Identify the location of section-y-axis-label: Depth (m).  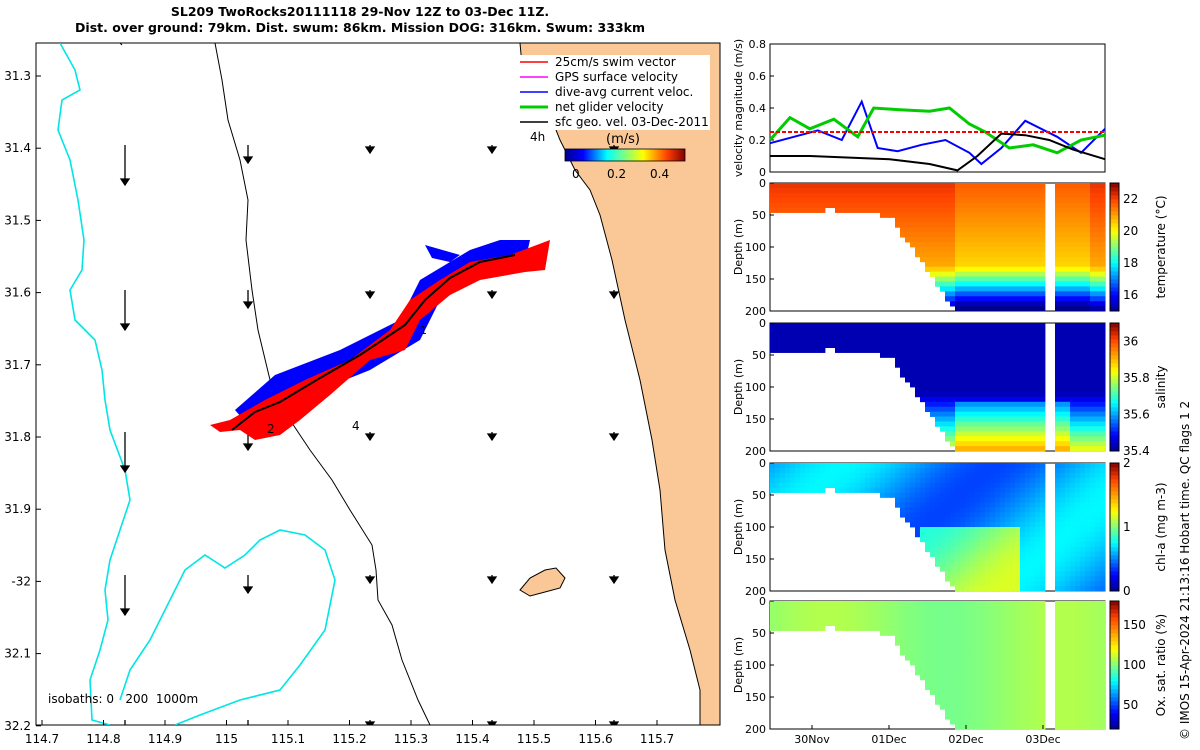
(738, 665).